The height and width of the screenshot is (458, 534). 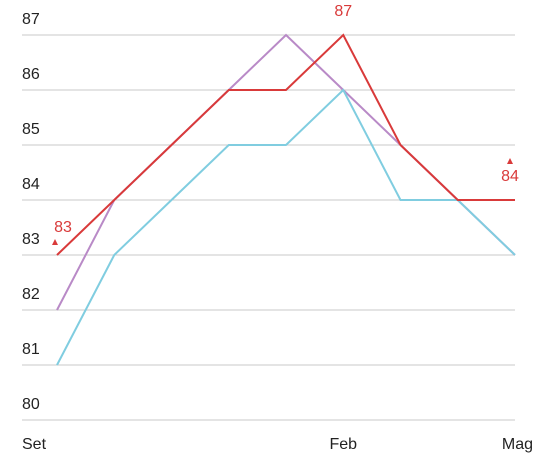 I want to click on y-tick-label: 81, so click(x=31, y=349).